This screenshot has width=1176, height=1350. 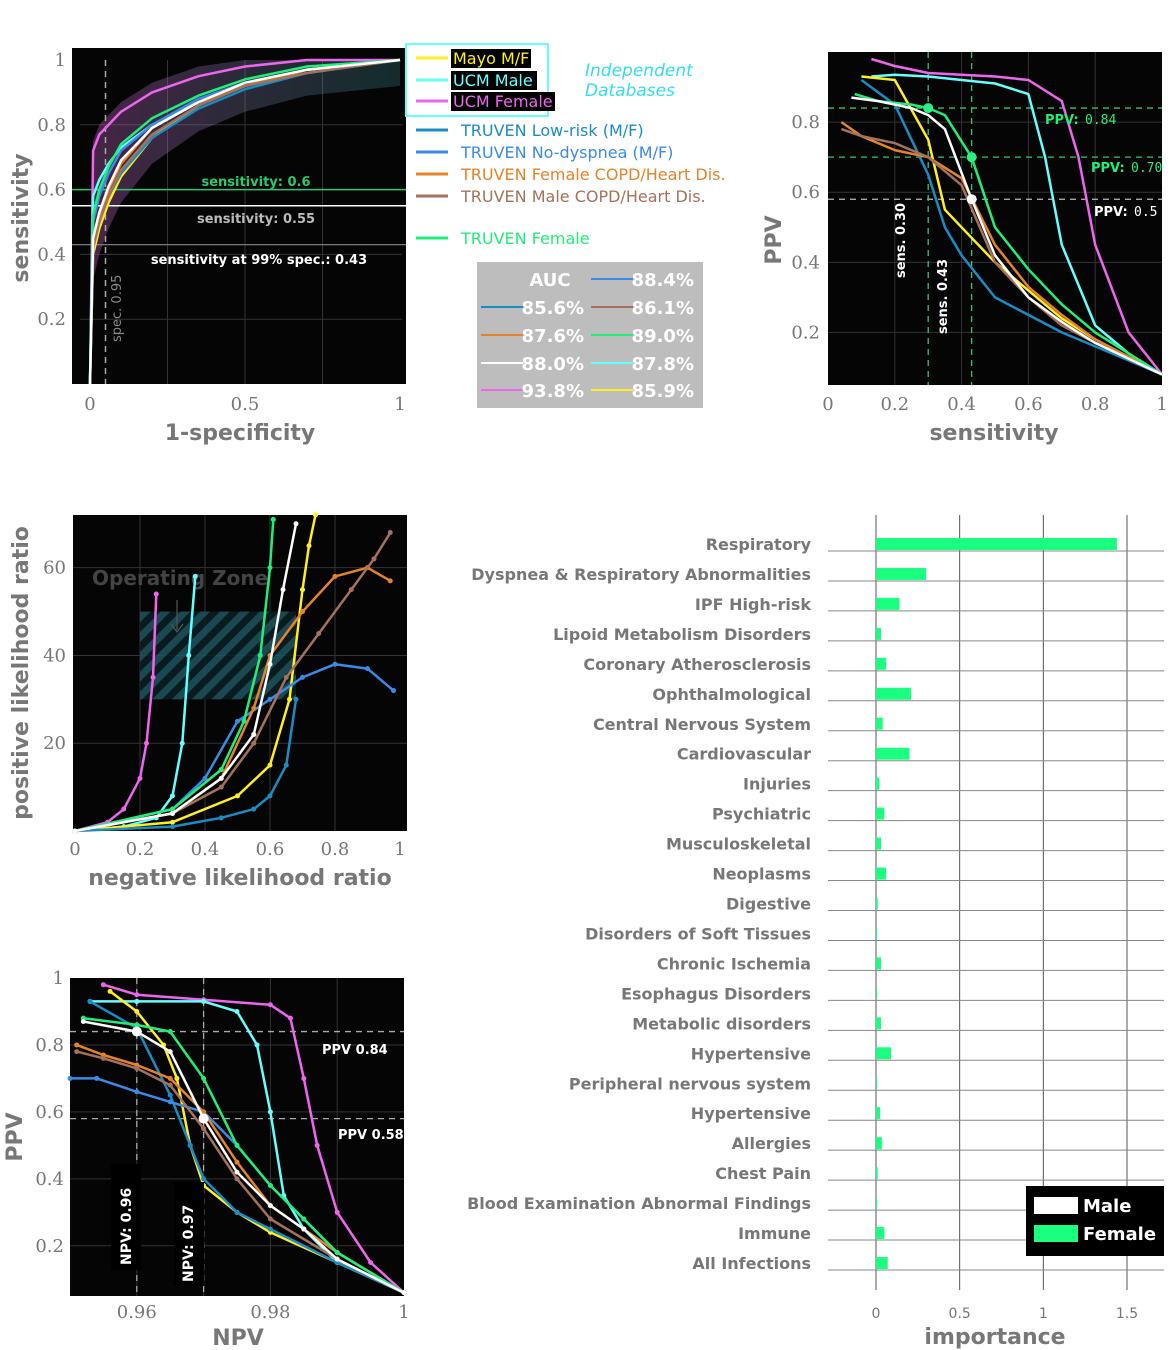 What do you see at coordinates (21, 673) in the screenshot?
I see `lr-y-axis-label: positive likelihood ratio` at bounding box center [21, 673].